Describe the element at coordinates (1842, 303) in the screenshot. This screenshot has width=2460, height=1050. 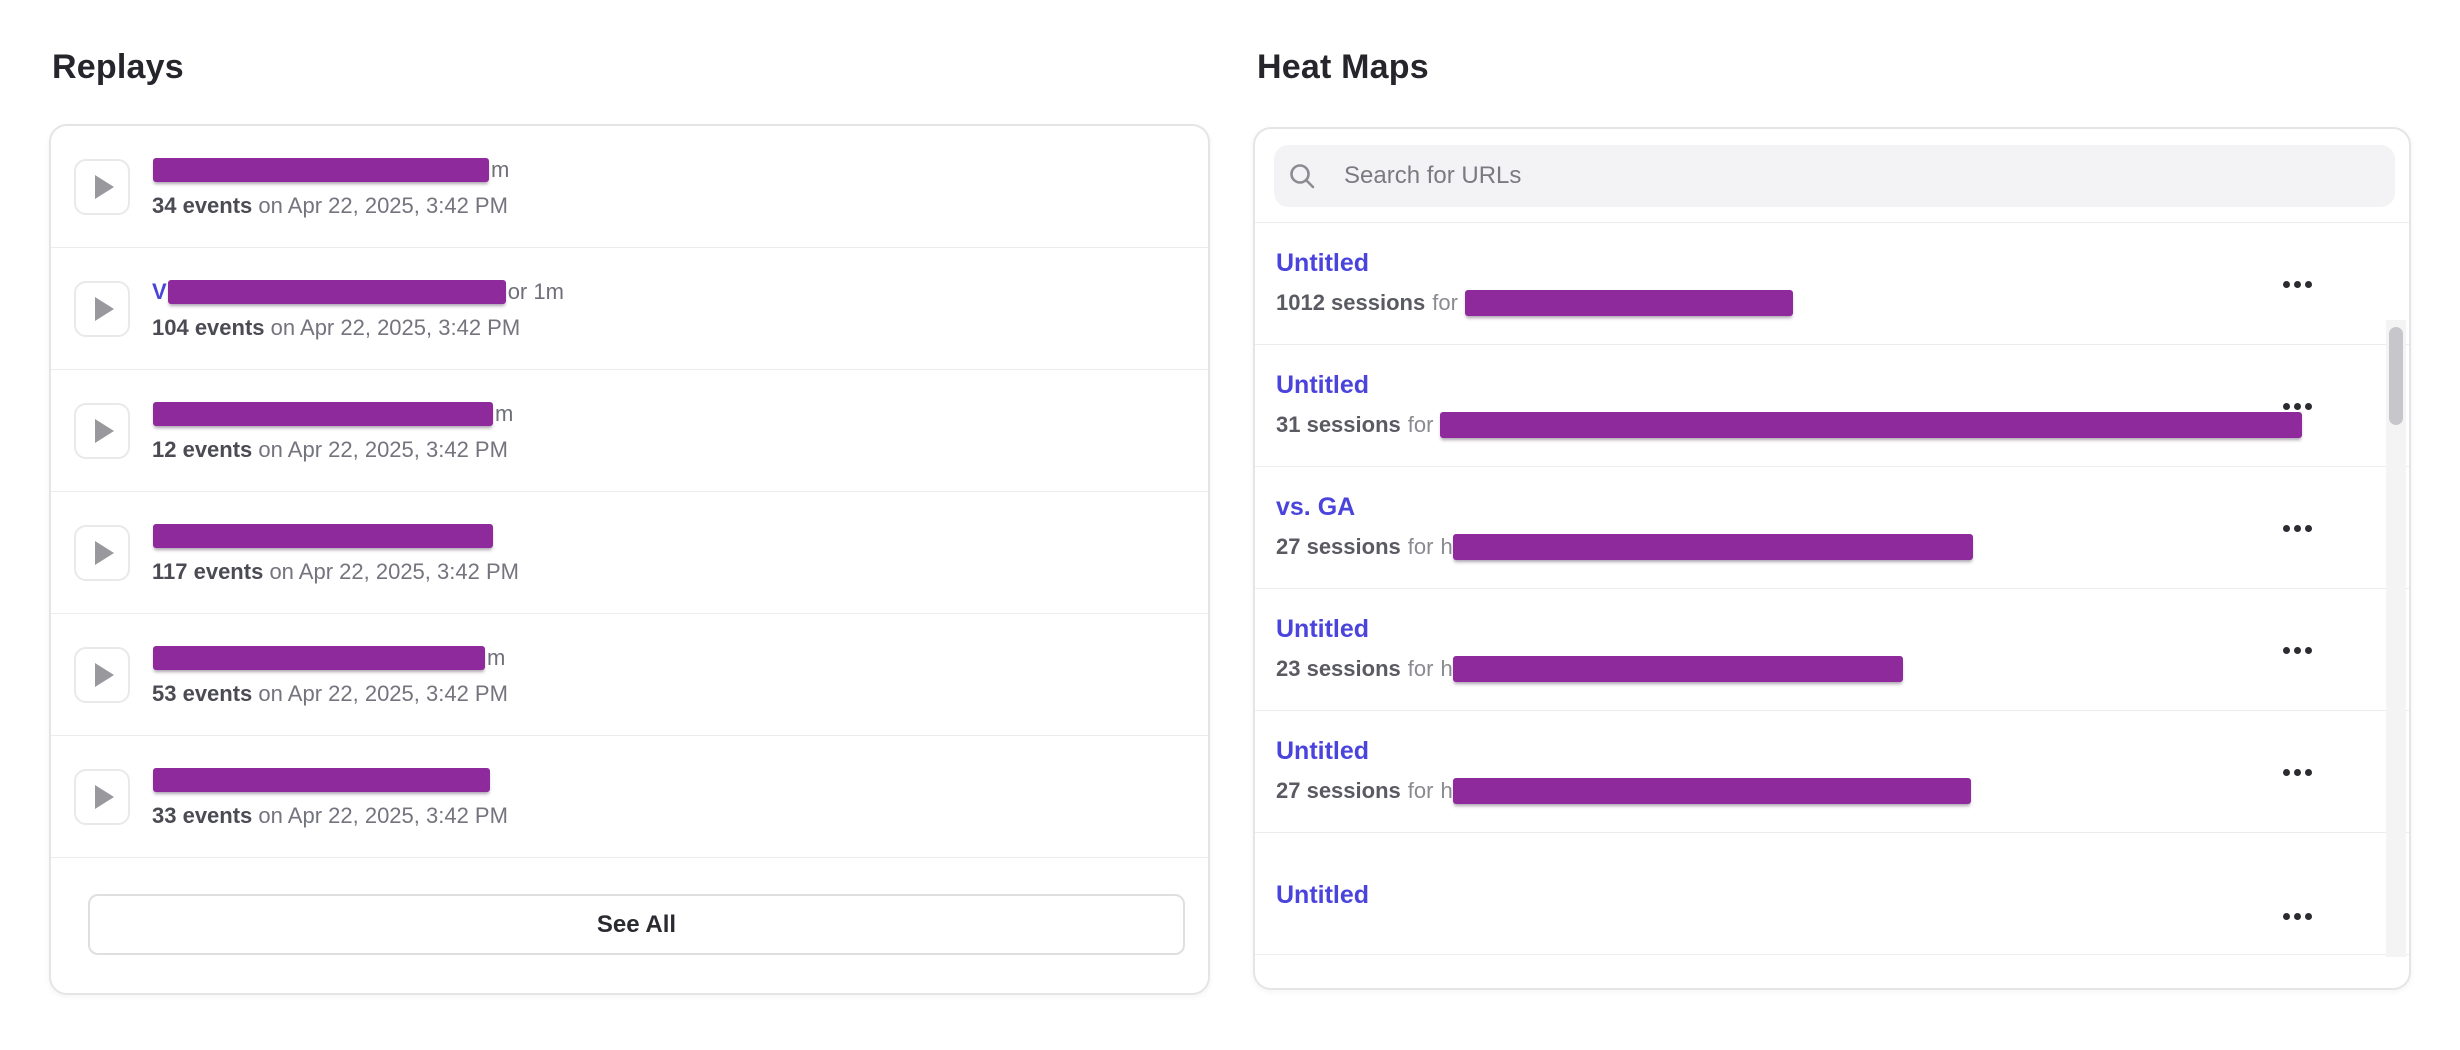
I see `heatmap-sessions-line: 1012 sessions for` at that location.